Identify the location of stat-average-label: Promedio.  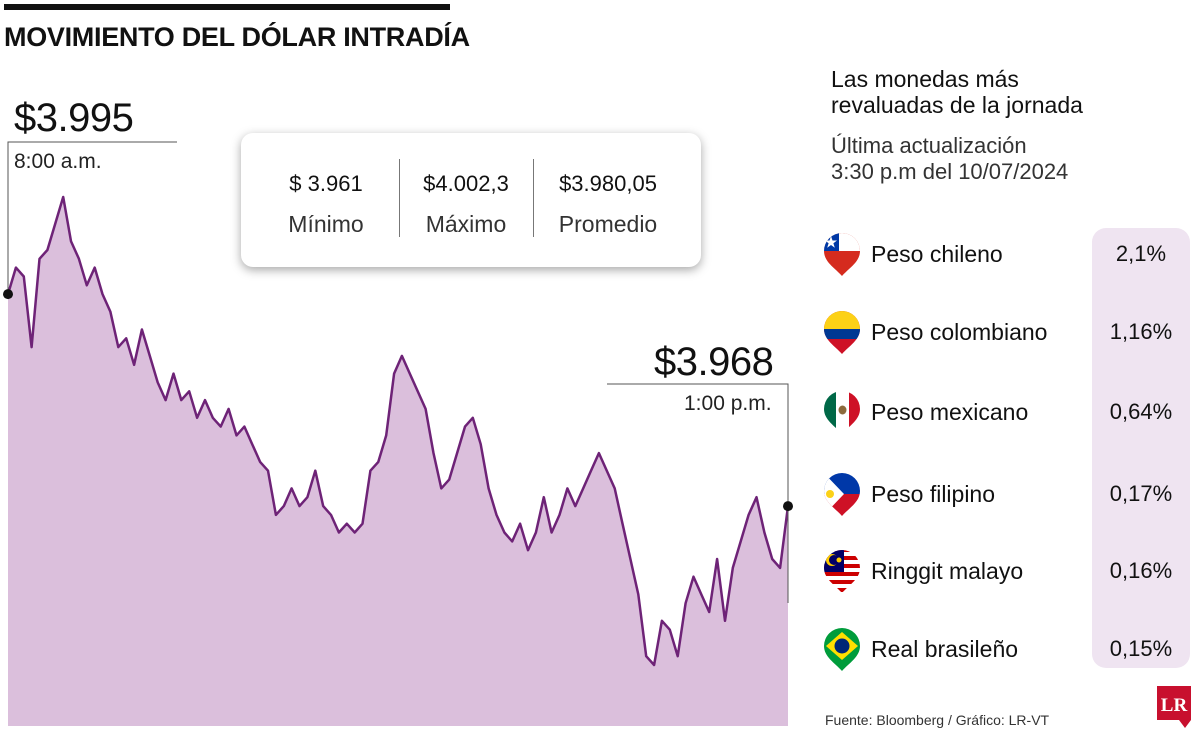
(608, 224).